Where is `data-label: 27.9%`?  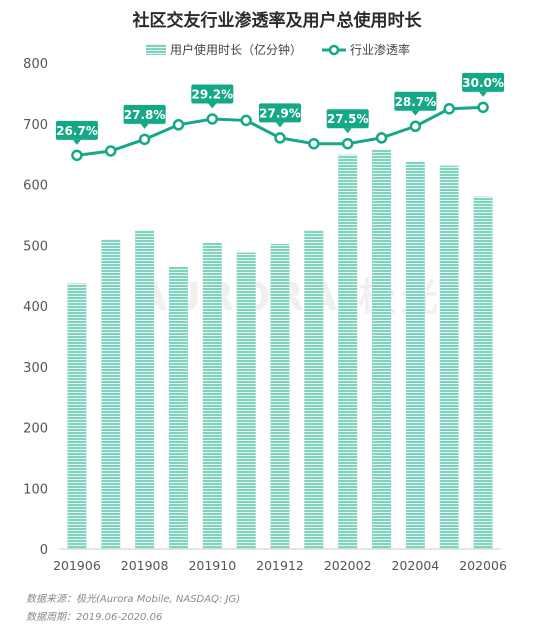
data-label: 27.9% is located at coordinates (280, 115).